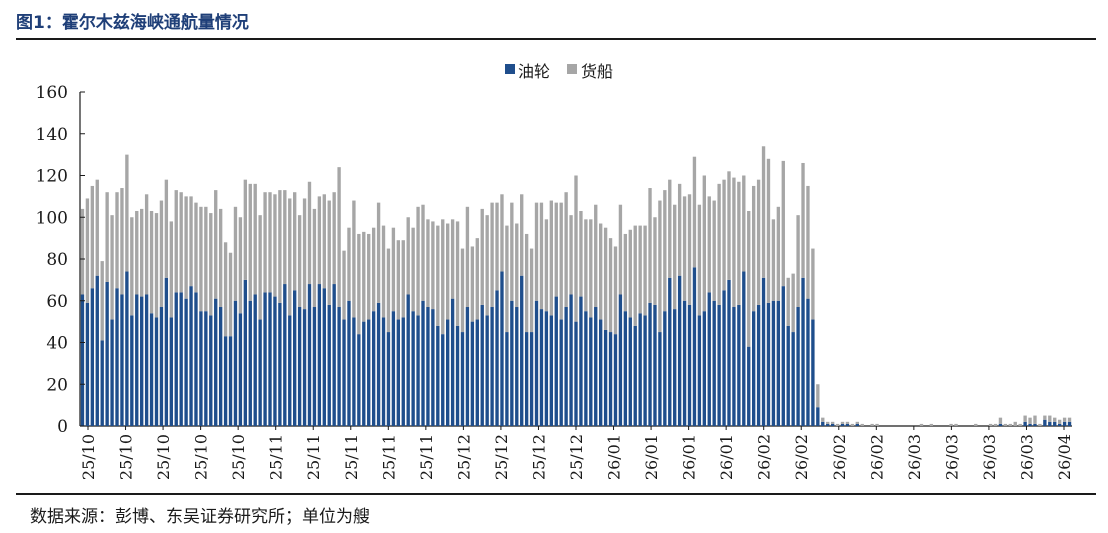 The image size is (1108, 533). What do you see at coordinates (57, 385) in the screenshot?
I see `y-tick-label: 20` at bounding box center [57, 385].